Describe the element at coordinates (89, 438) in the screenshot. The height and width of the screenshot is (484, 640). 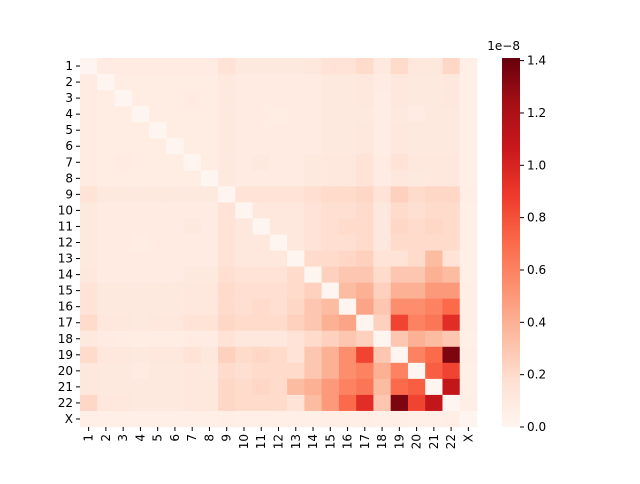
I see `x-tick-label: 1` at that location.